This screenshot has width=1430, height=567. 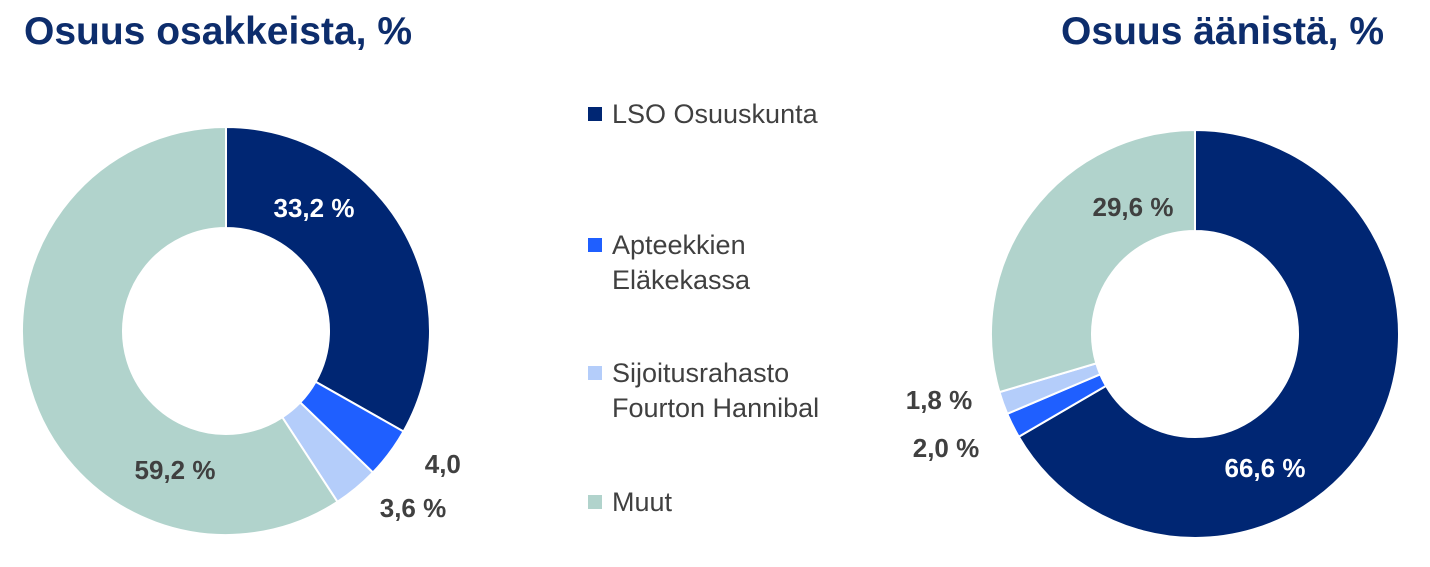 I want to click on legend-label: Sijoitusrahasto Fourton Hannibal, so click(x=716, y=390).